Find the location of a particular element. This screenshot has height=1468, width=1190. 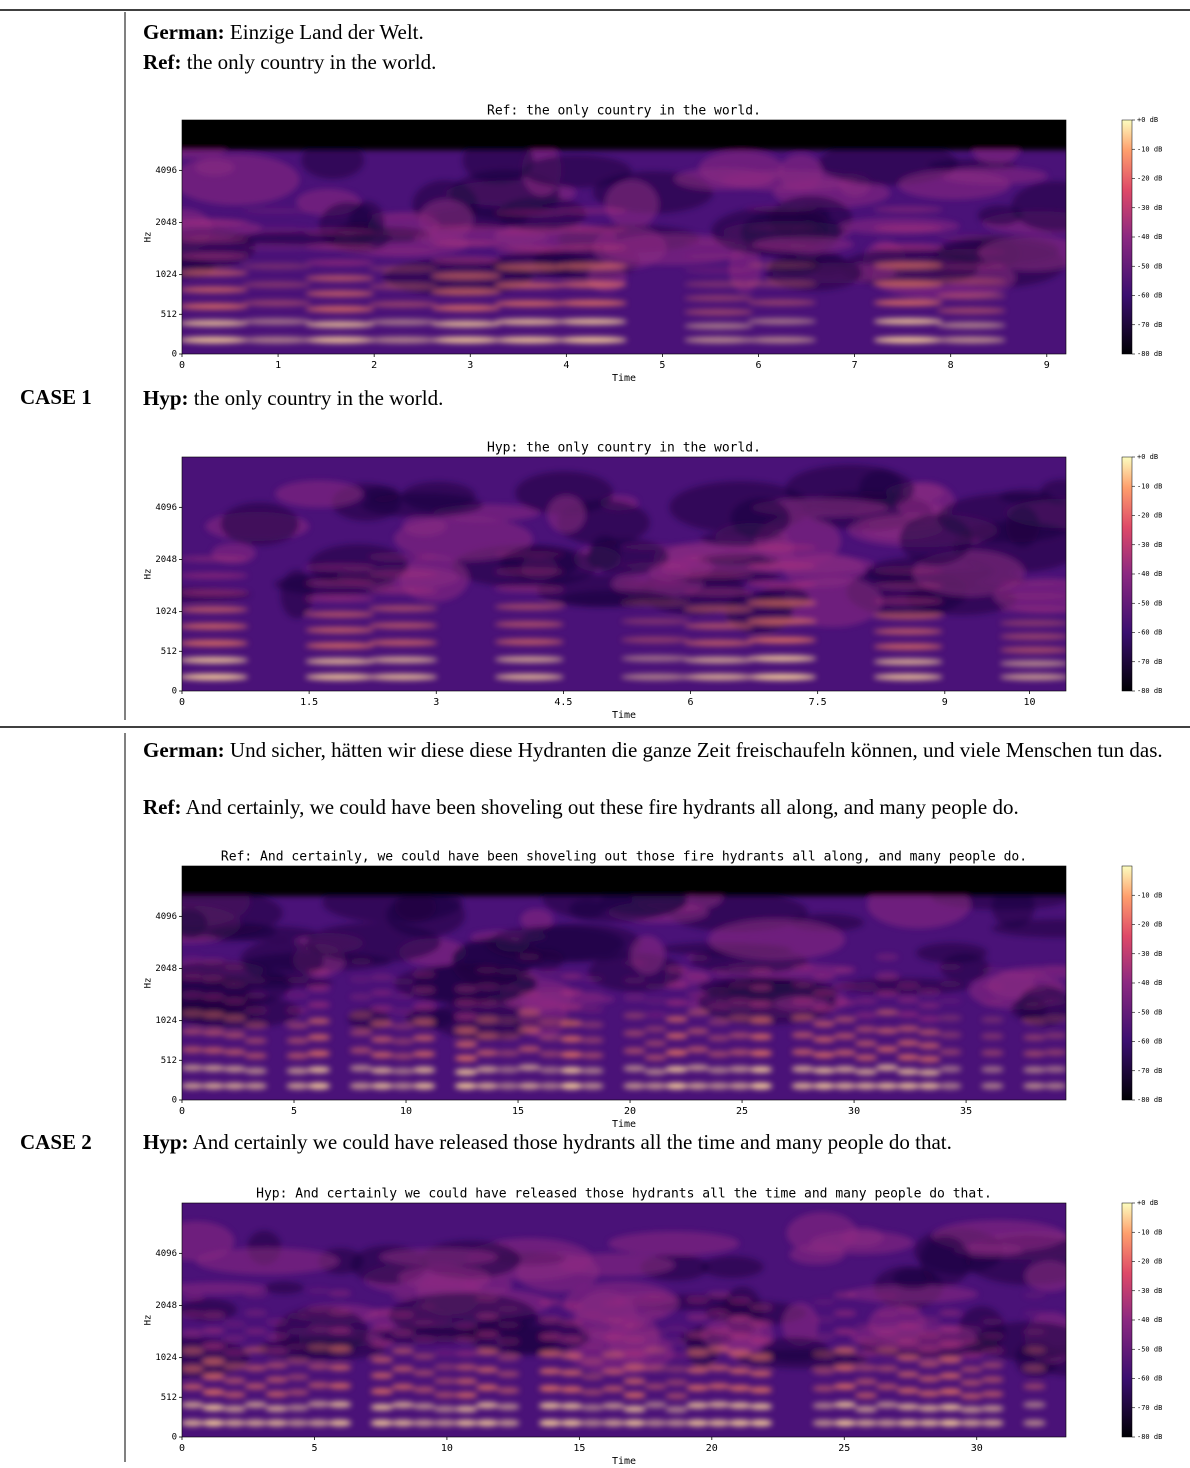

colorbar-tick-label: -20 dB is located at coordinates (1149, 516).